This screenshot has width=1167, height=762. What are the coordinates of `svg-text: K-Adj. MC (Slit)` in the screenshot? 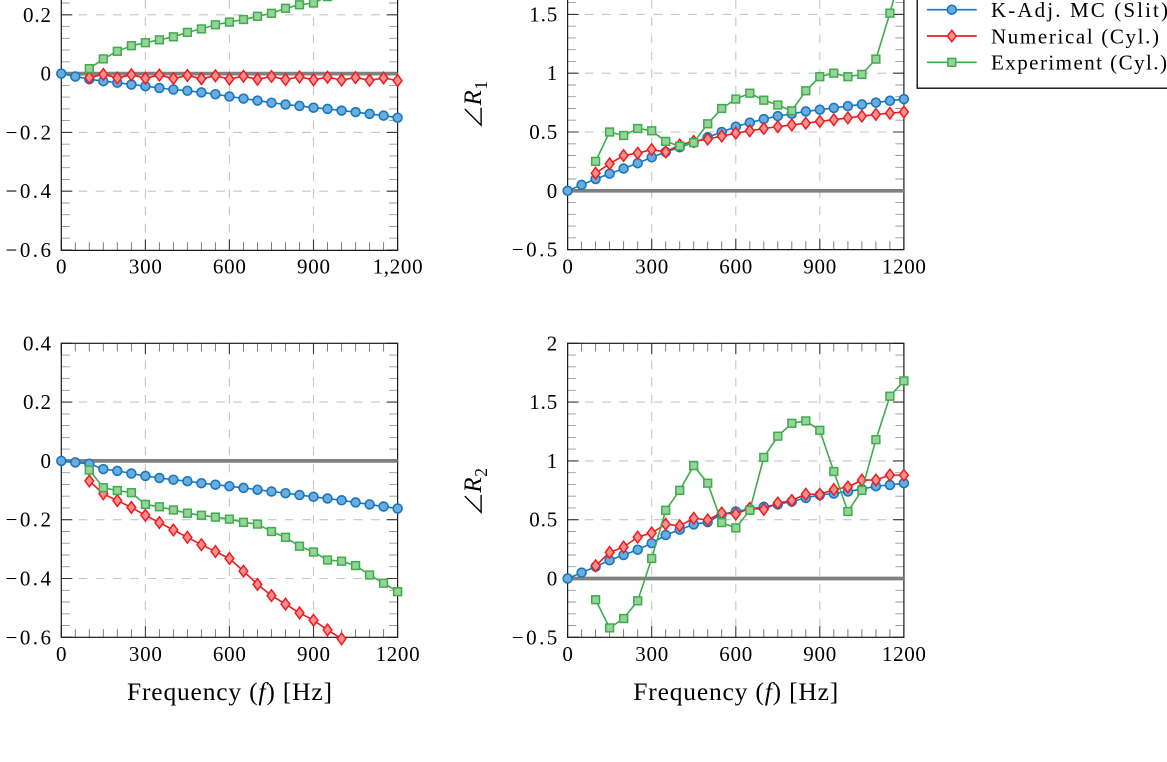 It's located at (1079, 11).